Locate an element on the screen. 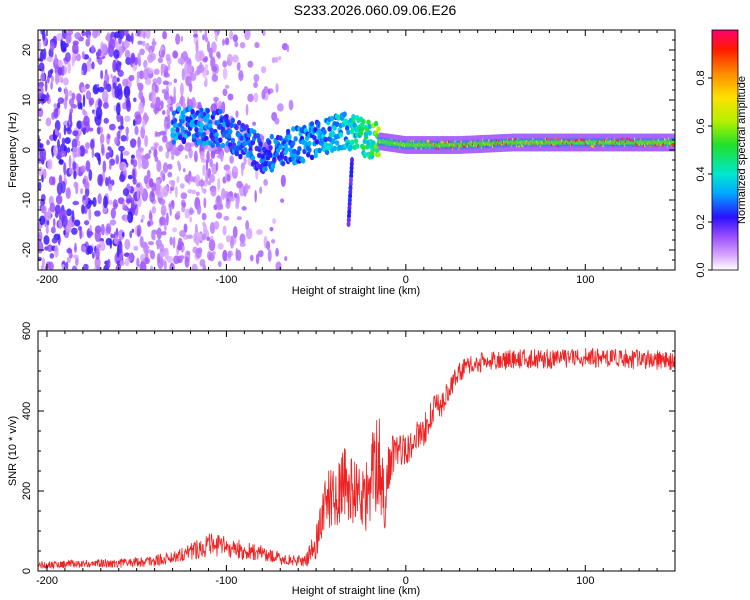 This screenshot has height=600, width=750. colorbar-tick-label: 0.6 is located at coordinates (701, 125).